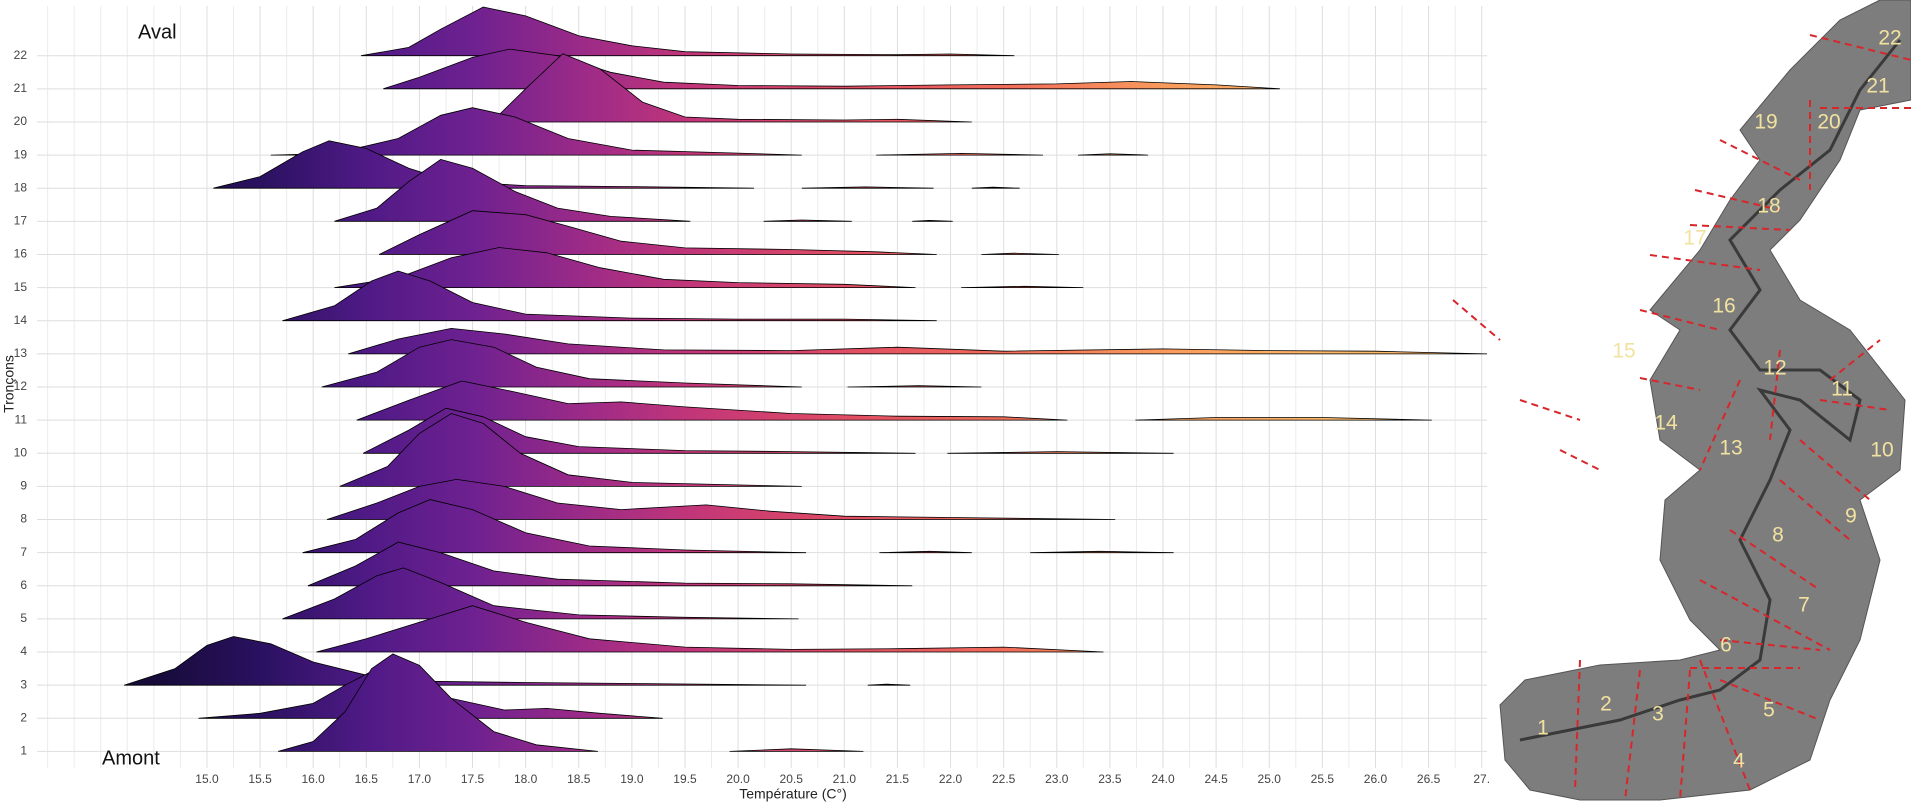  I want to click on y-tick-label: 5, so click(23, 618).